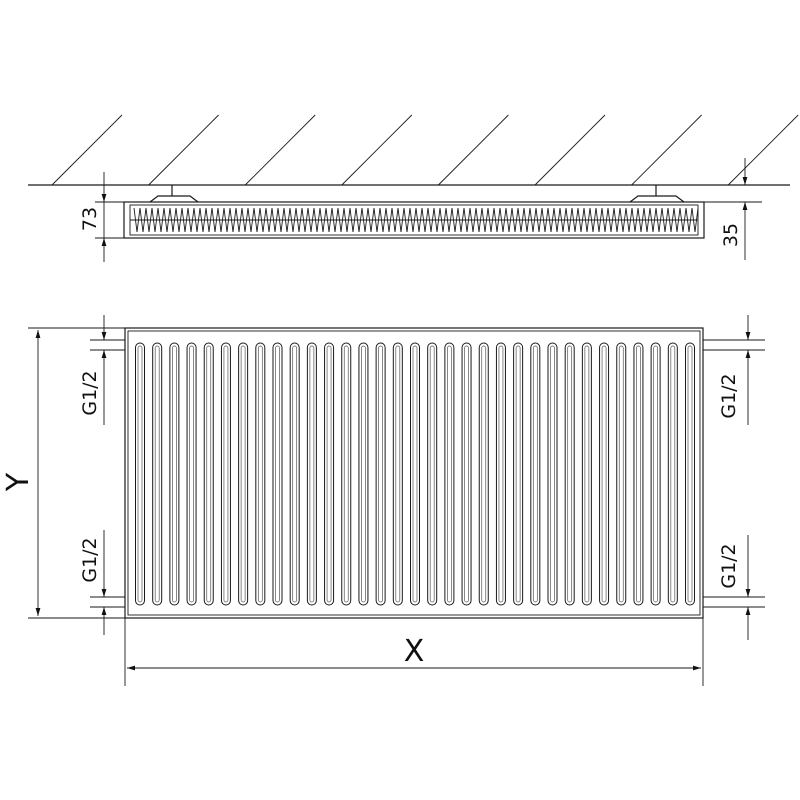 Image resolution: width=800 pixels, height=800 pixels. What do you see at coordinates (90, 559) in the screenshot?
I see `dim-g-left-bottom-label: G1/2` at bounding box center [90, 559].